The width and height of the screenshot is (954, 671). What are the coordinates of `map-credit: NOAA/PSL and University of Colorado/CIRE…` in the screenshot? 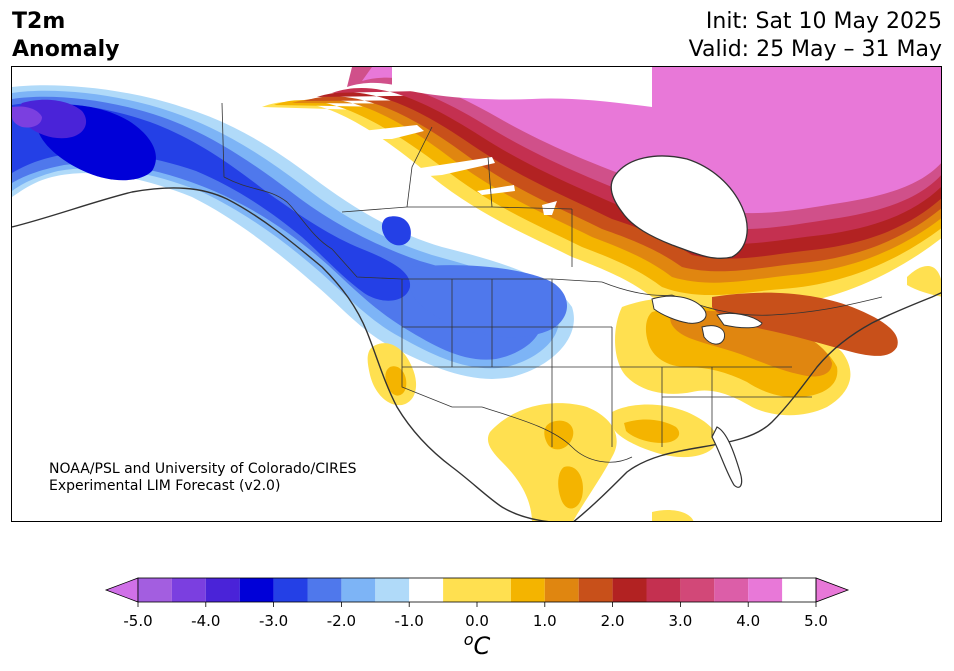 It's located at (203, 478).